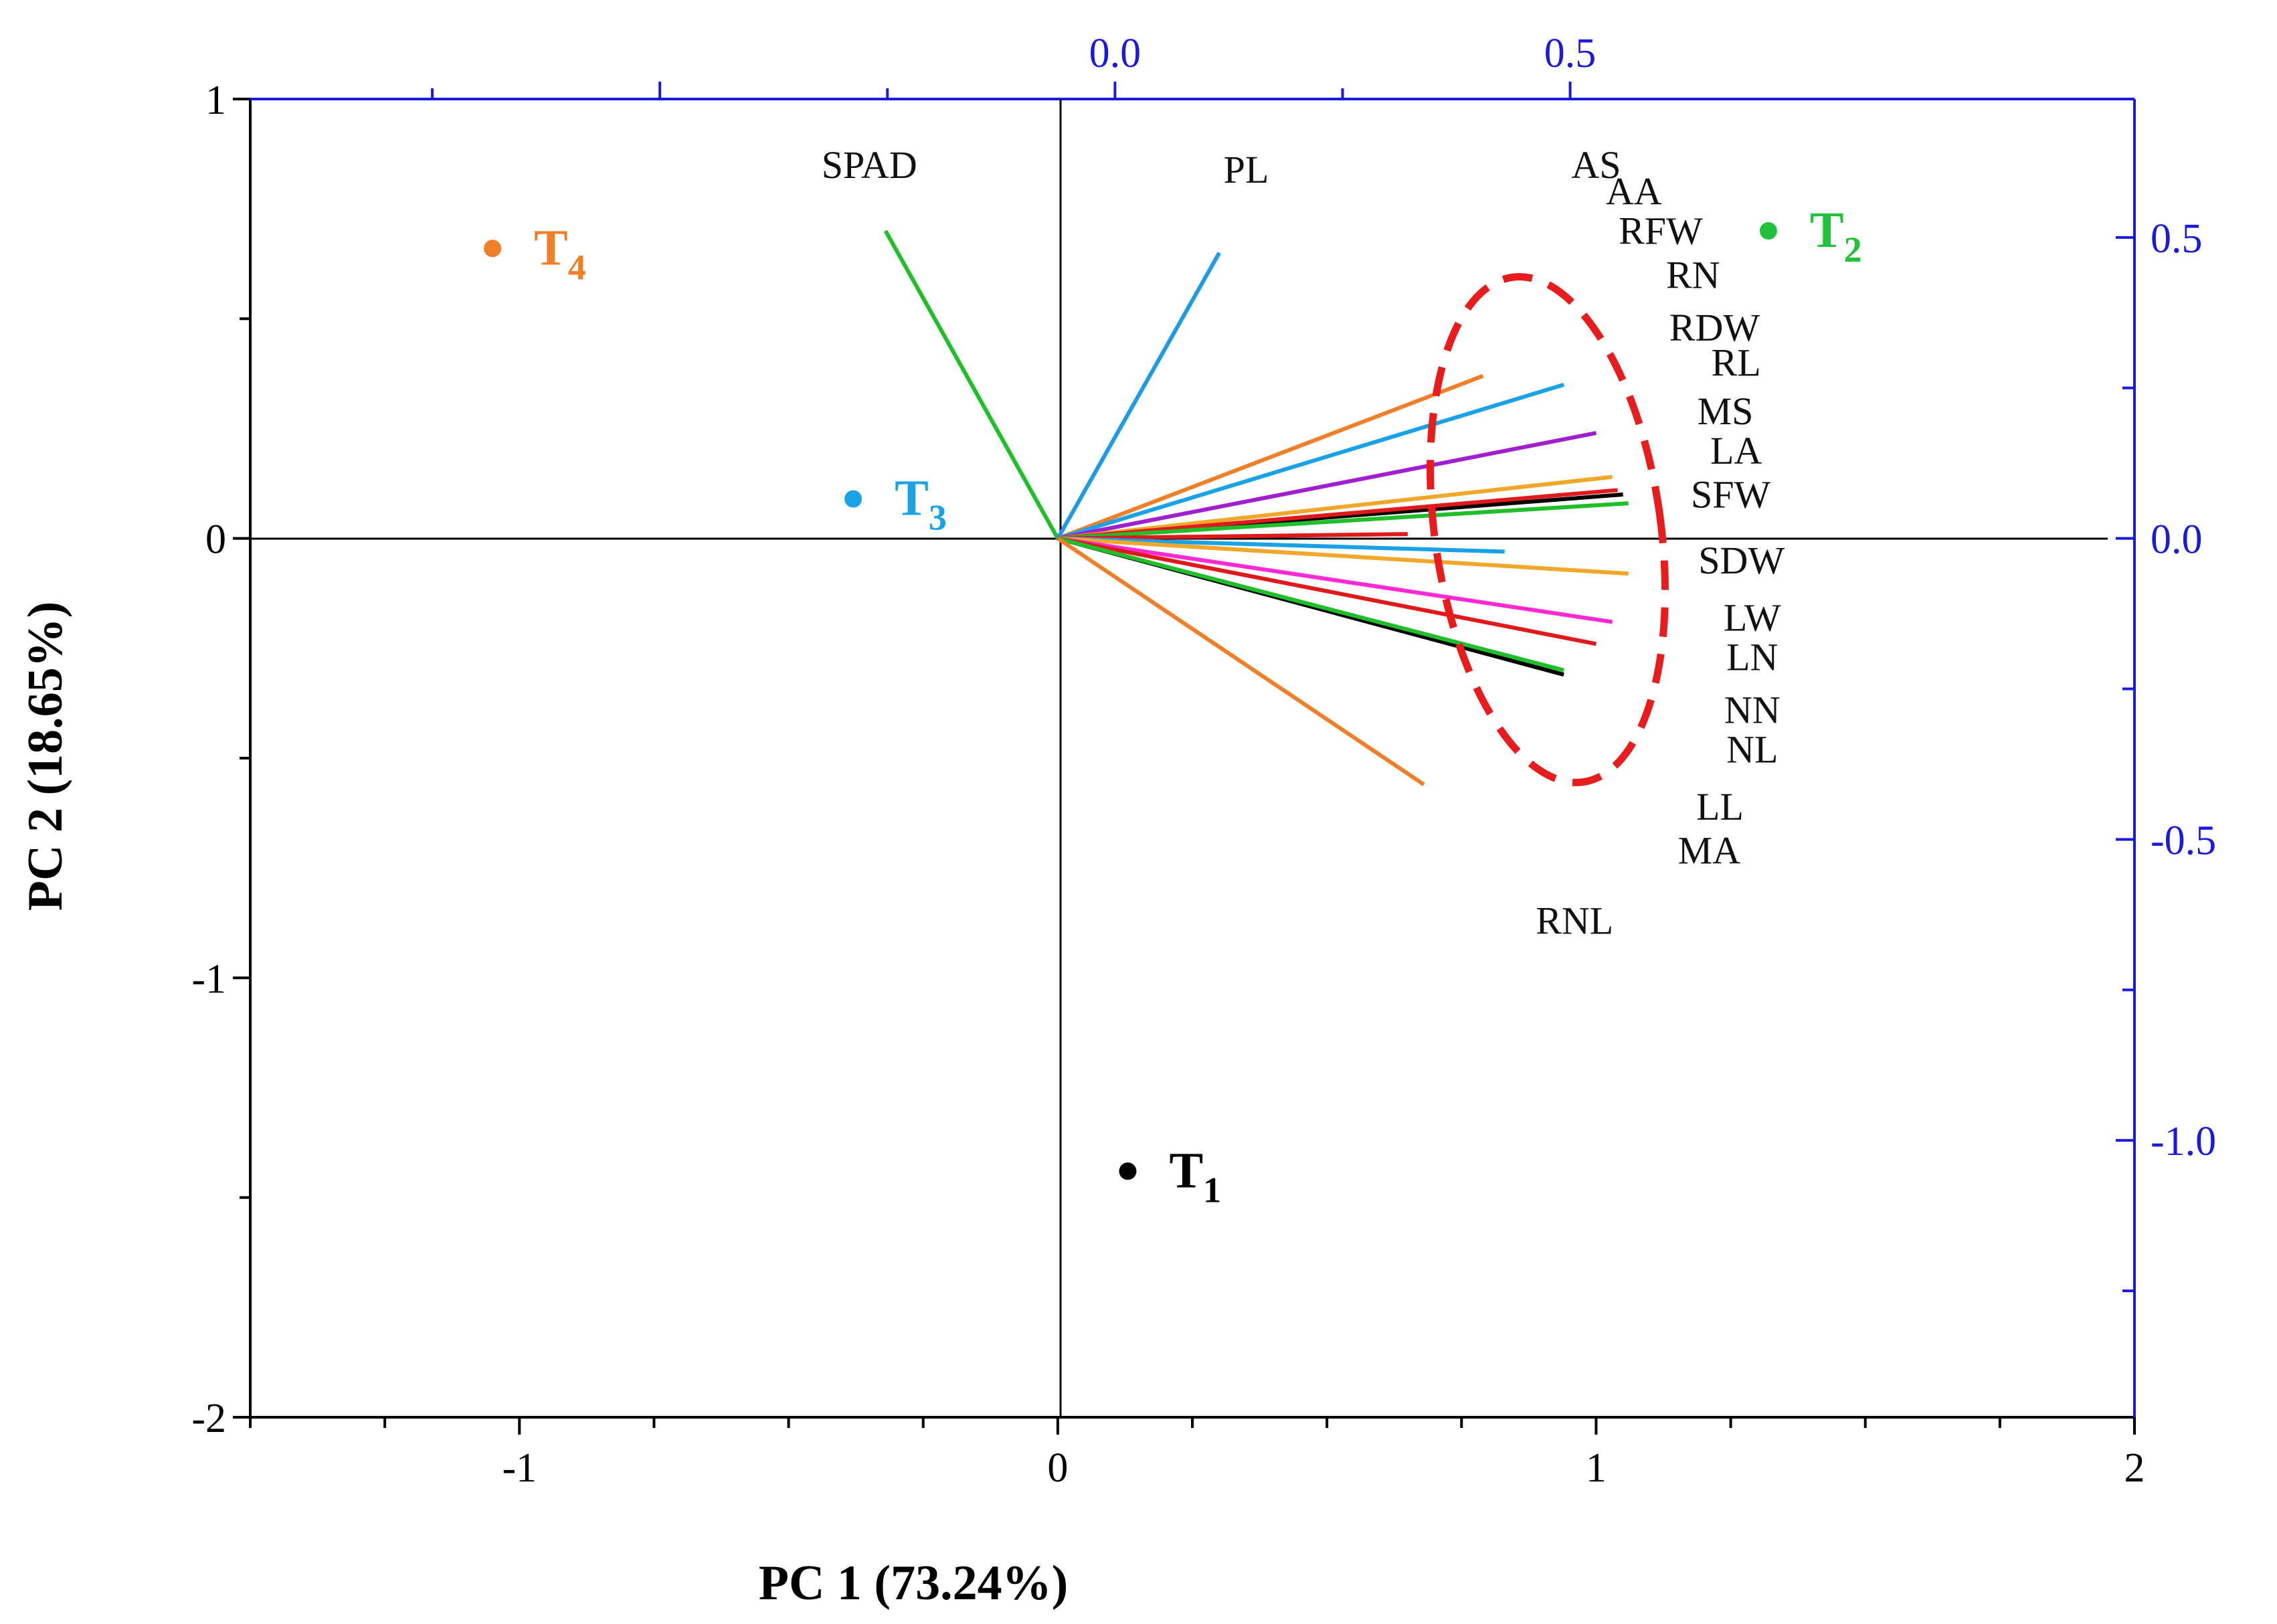 This screenshot has height=1624, width=2277. I want to click on highlight-ellipse-layer, so click(1548, 529).